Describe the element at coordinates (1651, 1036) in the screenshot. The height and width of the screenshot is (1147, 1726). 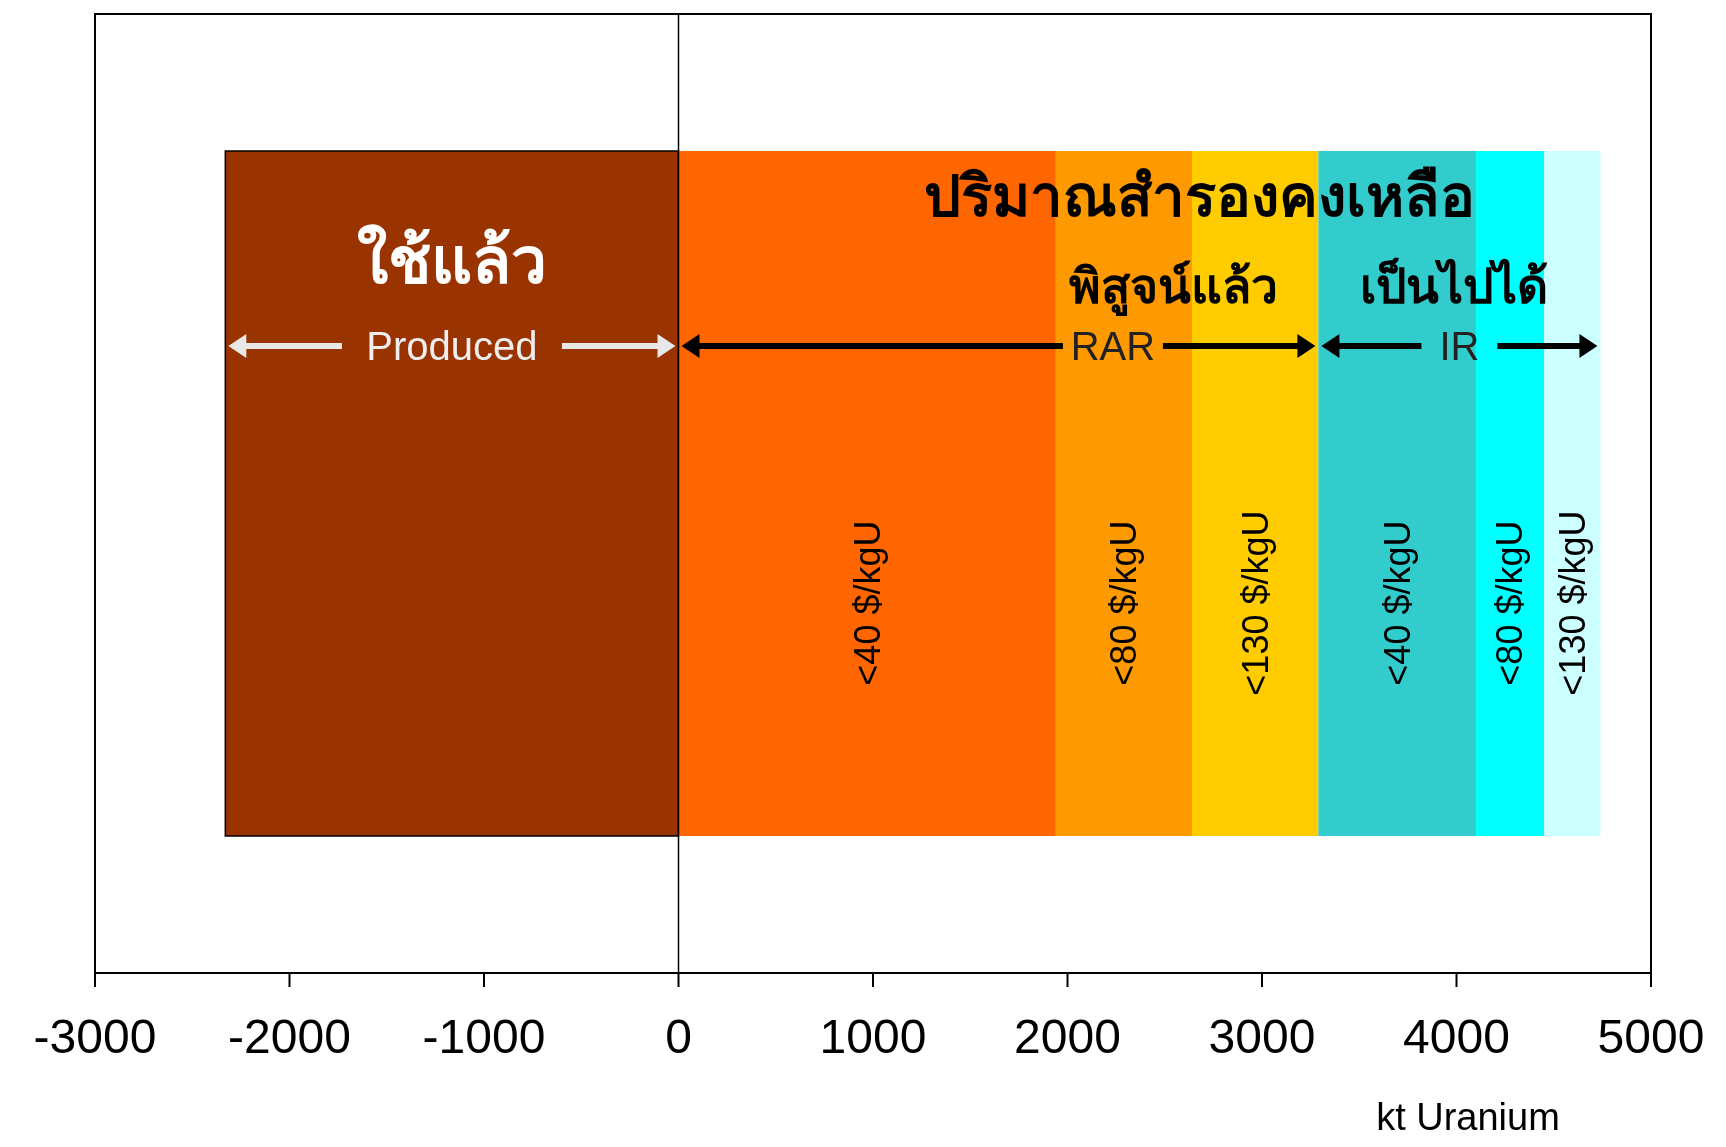
I see `x-tick-label: 5000` at that location.